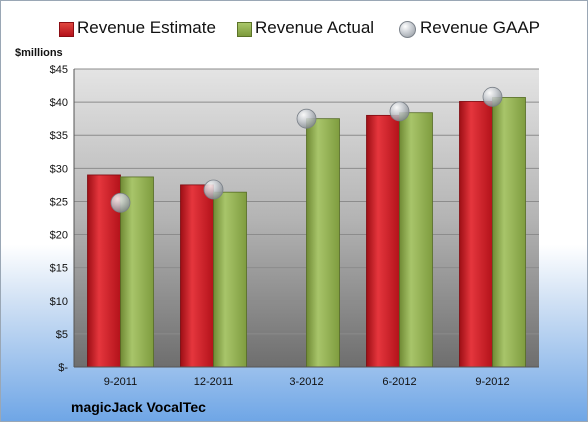  Describe the element at coordinates (214, 382) in the screenshot. I see `x-tick-label: 12-2011` at that location.